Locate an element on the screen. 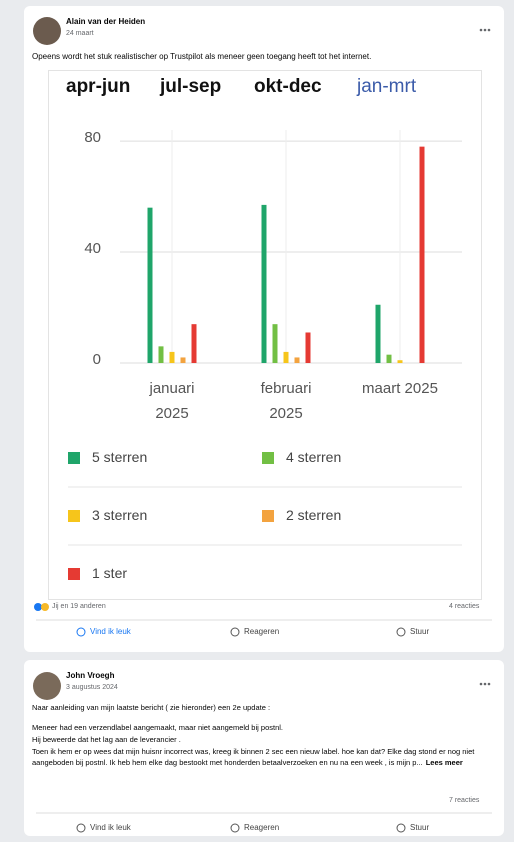 The image size is (514, 842). period-tab: jul-sep is located at coordinates (191, 86).